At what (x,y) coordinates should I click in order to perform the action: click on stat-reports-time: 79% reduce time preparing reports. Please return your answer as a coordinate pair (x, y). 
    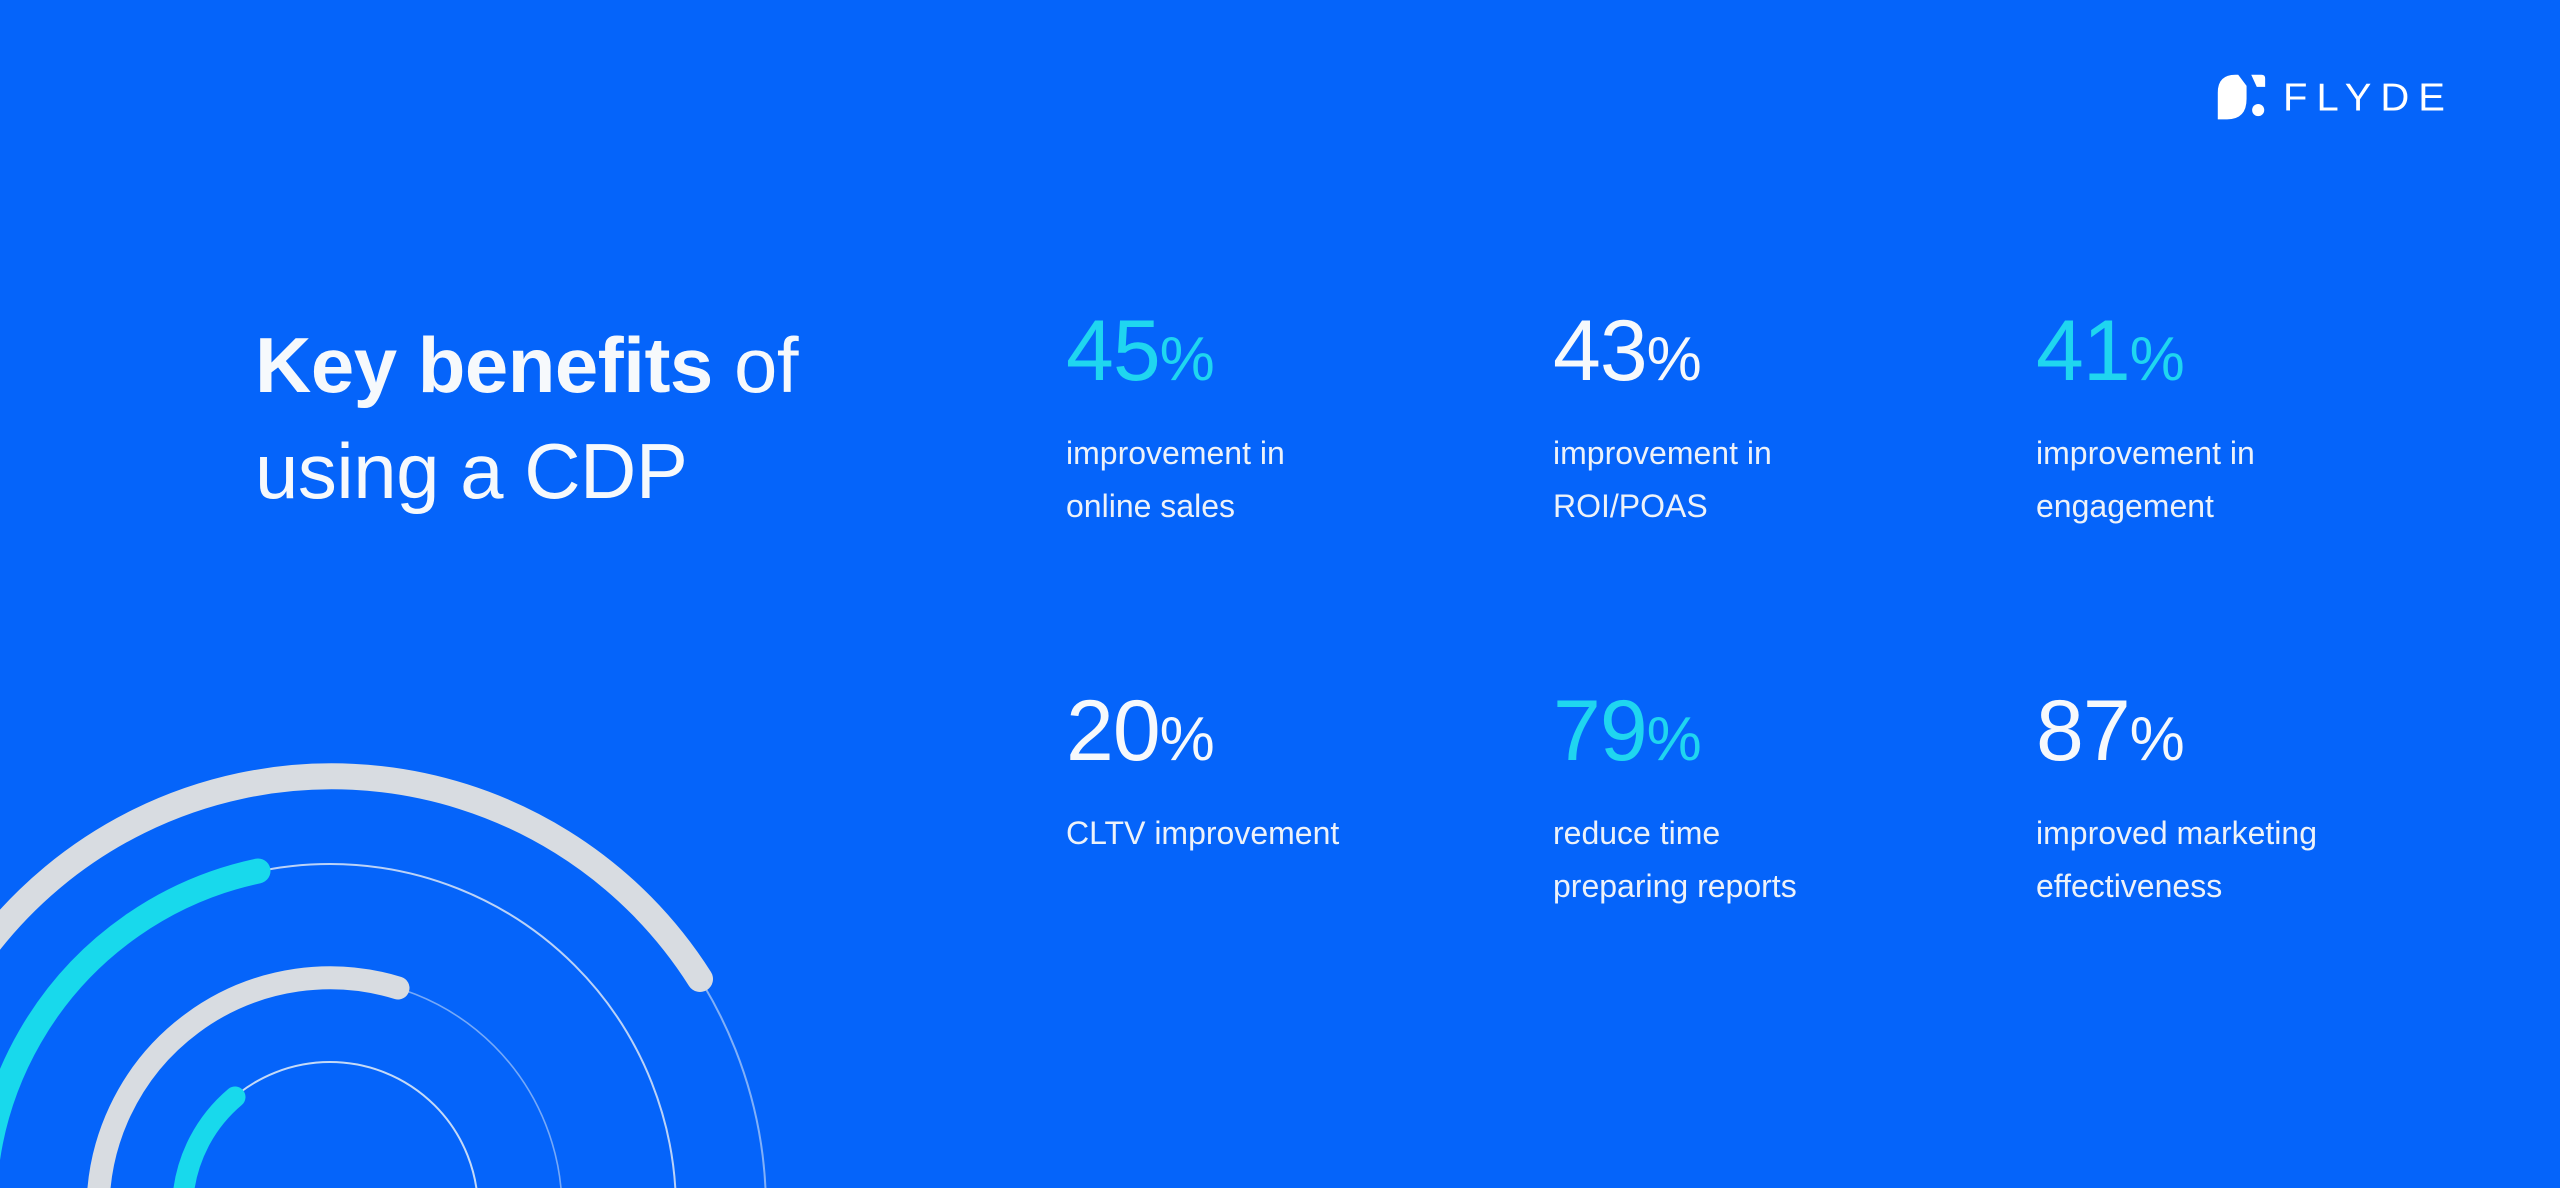
    Looking at the image, I should click on (1794, 796).